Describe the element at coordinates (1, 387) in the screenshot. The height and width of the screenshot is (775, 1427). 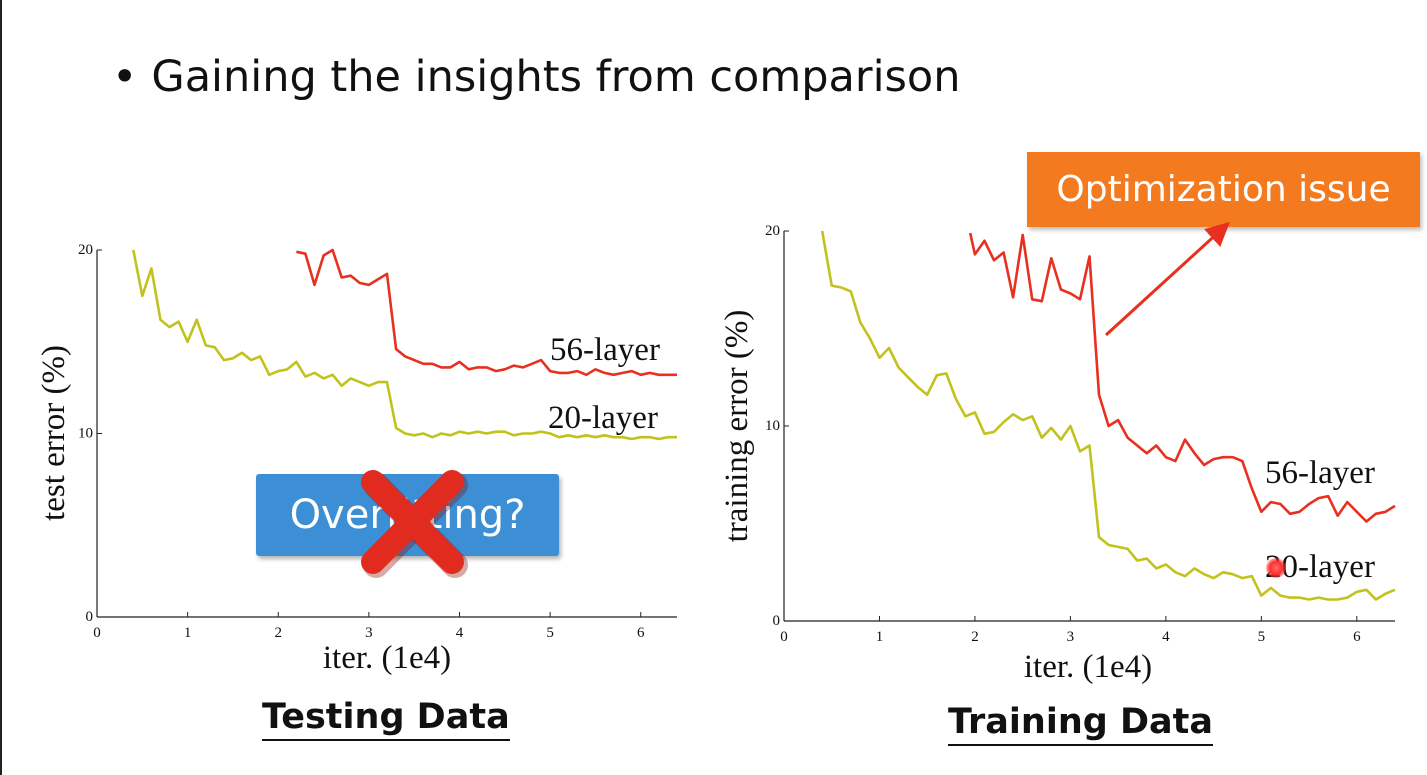
I see `slide-left-edge` at that location.